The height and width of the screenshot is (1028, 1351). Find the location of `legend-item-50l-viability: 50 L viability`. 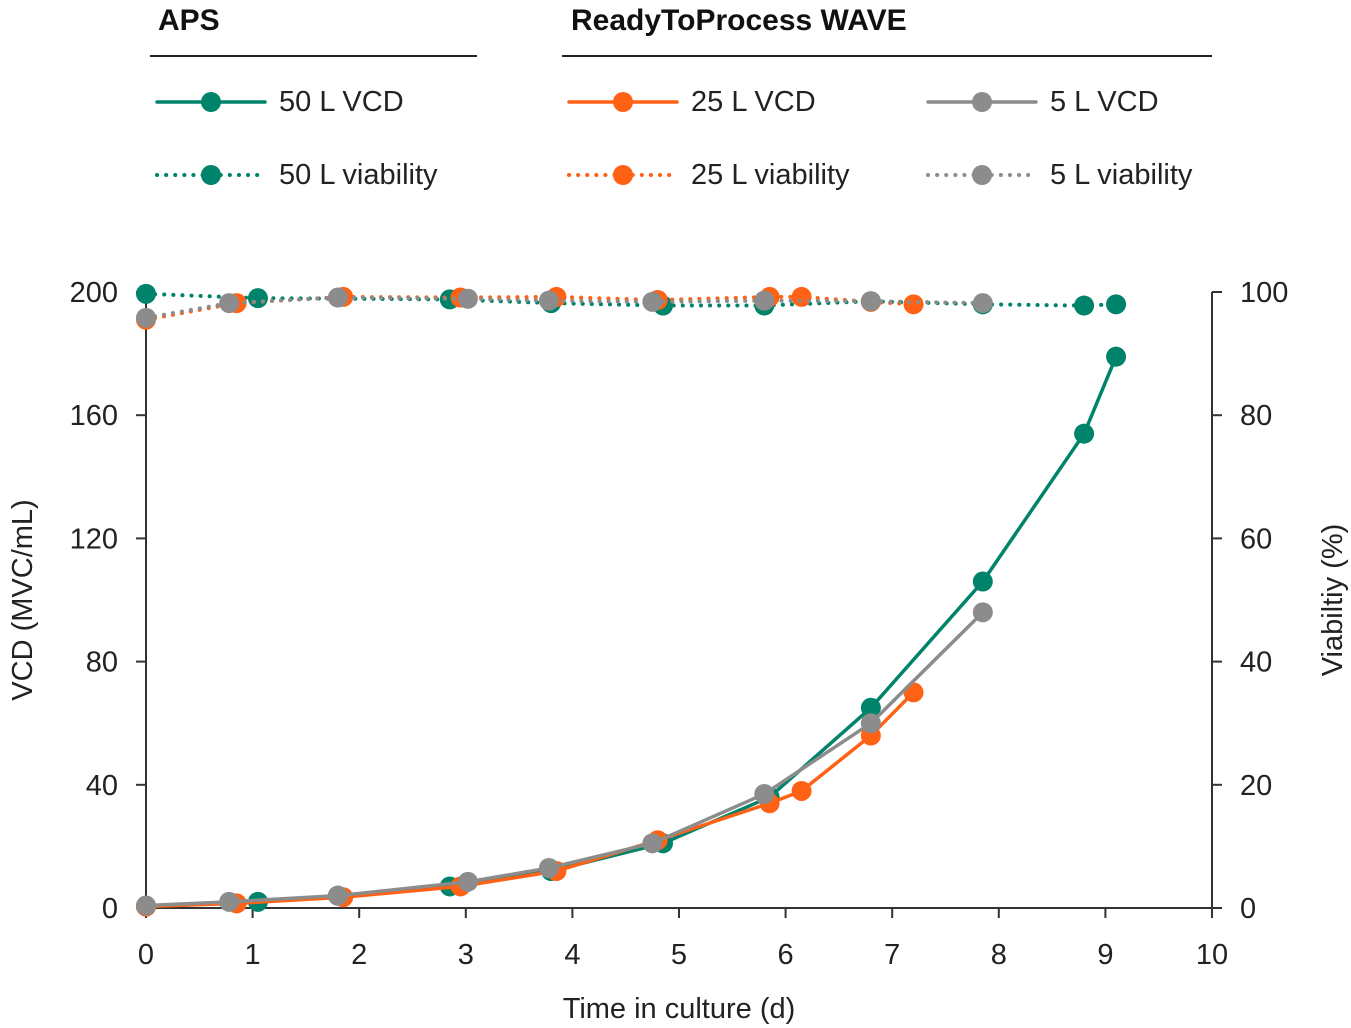

legend-item-50l-viability: 50 L viability is located at coordinates (296, 175).